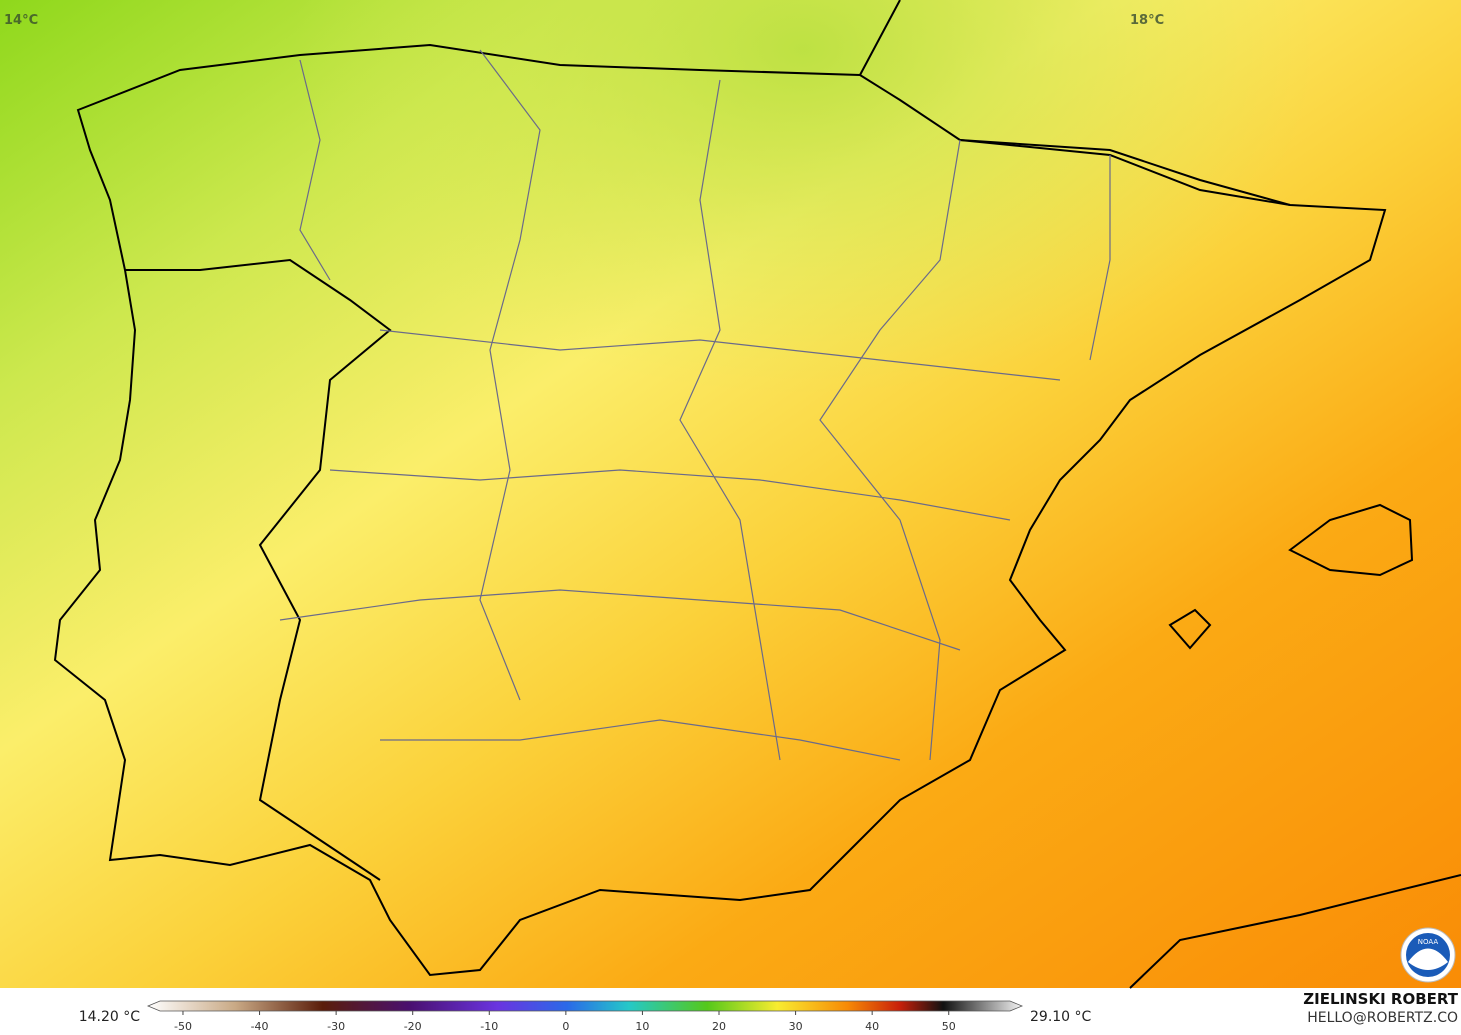  Describe the element at coordinates (489, 1026) in the screenshot. I see `tick-label: -10` at that location.